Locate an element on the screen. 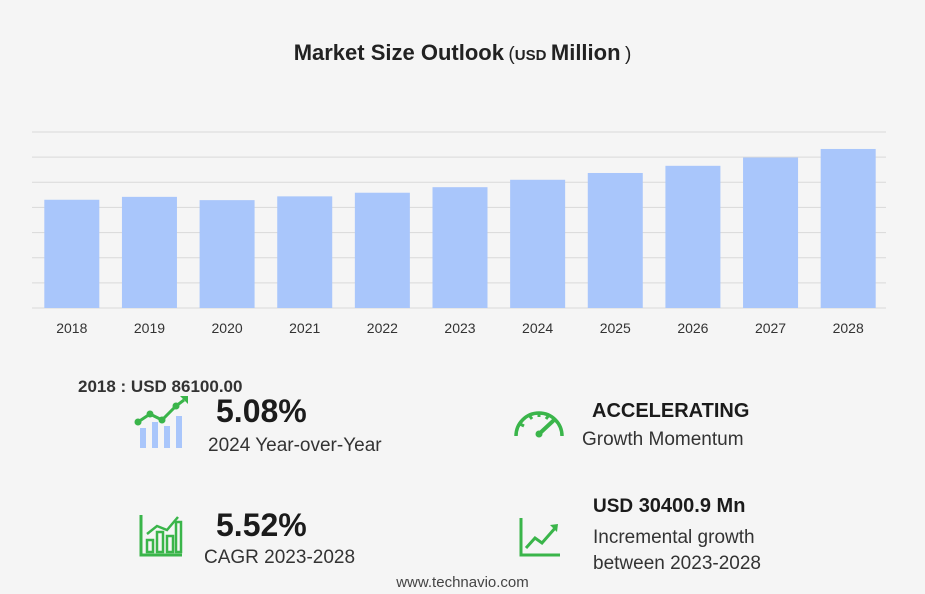 Image resolution: width=925 pixels, height=594 pixels. x-tick-label: 2027 is located at coordinates (770, 328).